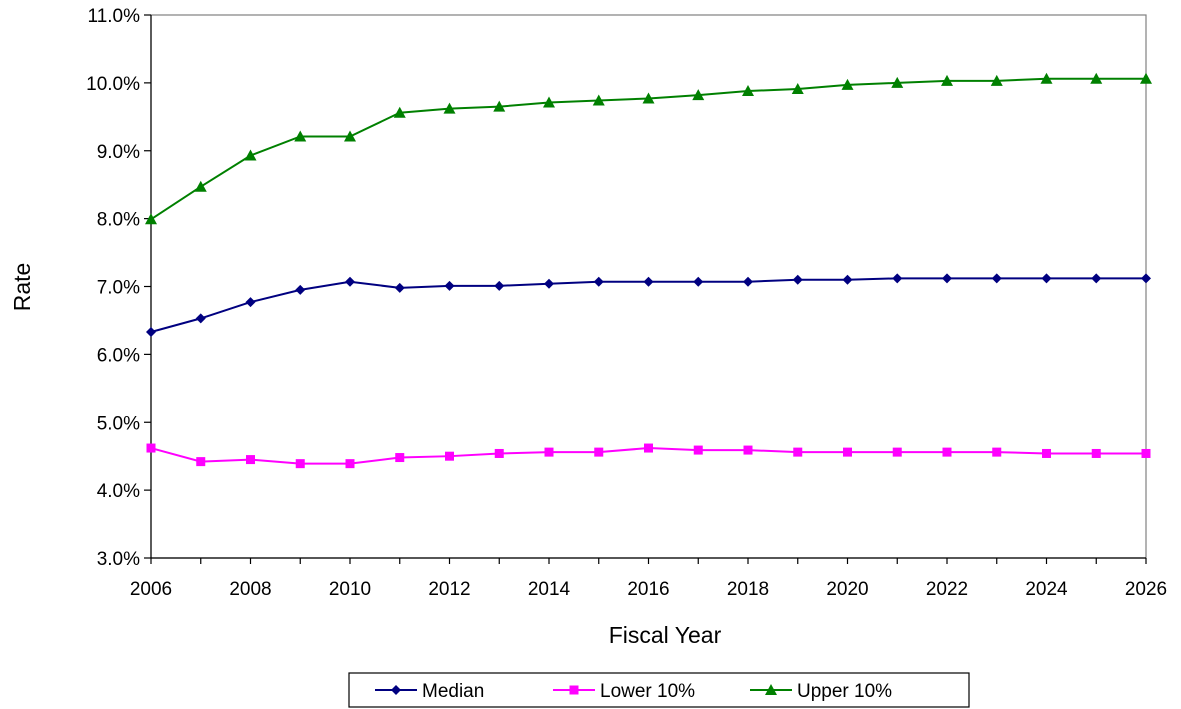 This screenshot has width=1181, height=709. What do you see at coordinates (118, 220) in the screenshot?
I see `y-tick-label: 8.0%` at bounding box center [118, 220].